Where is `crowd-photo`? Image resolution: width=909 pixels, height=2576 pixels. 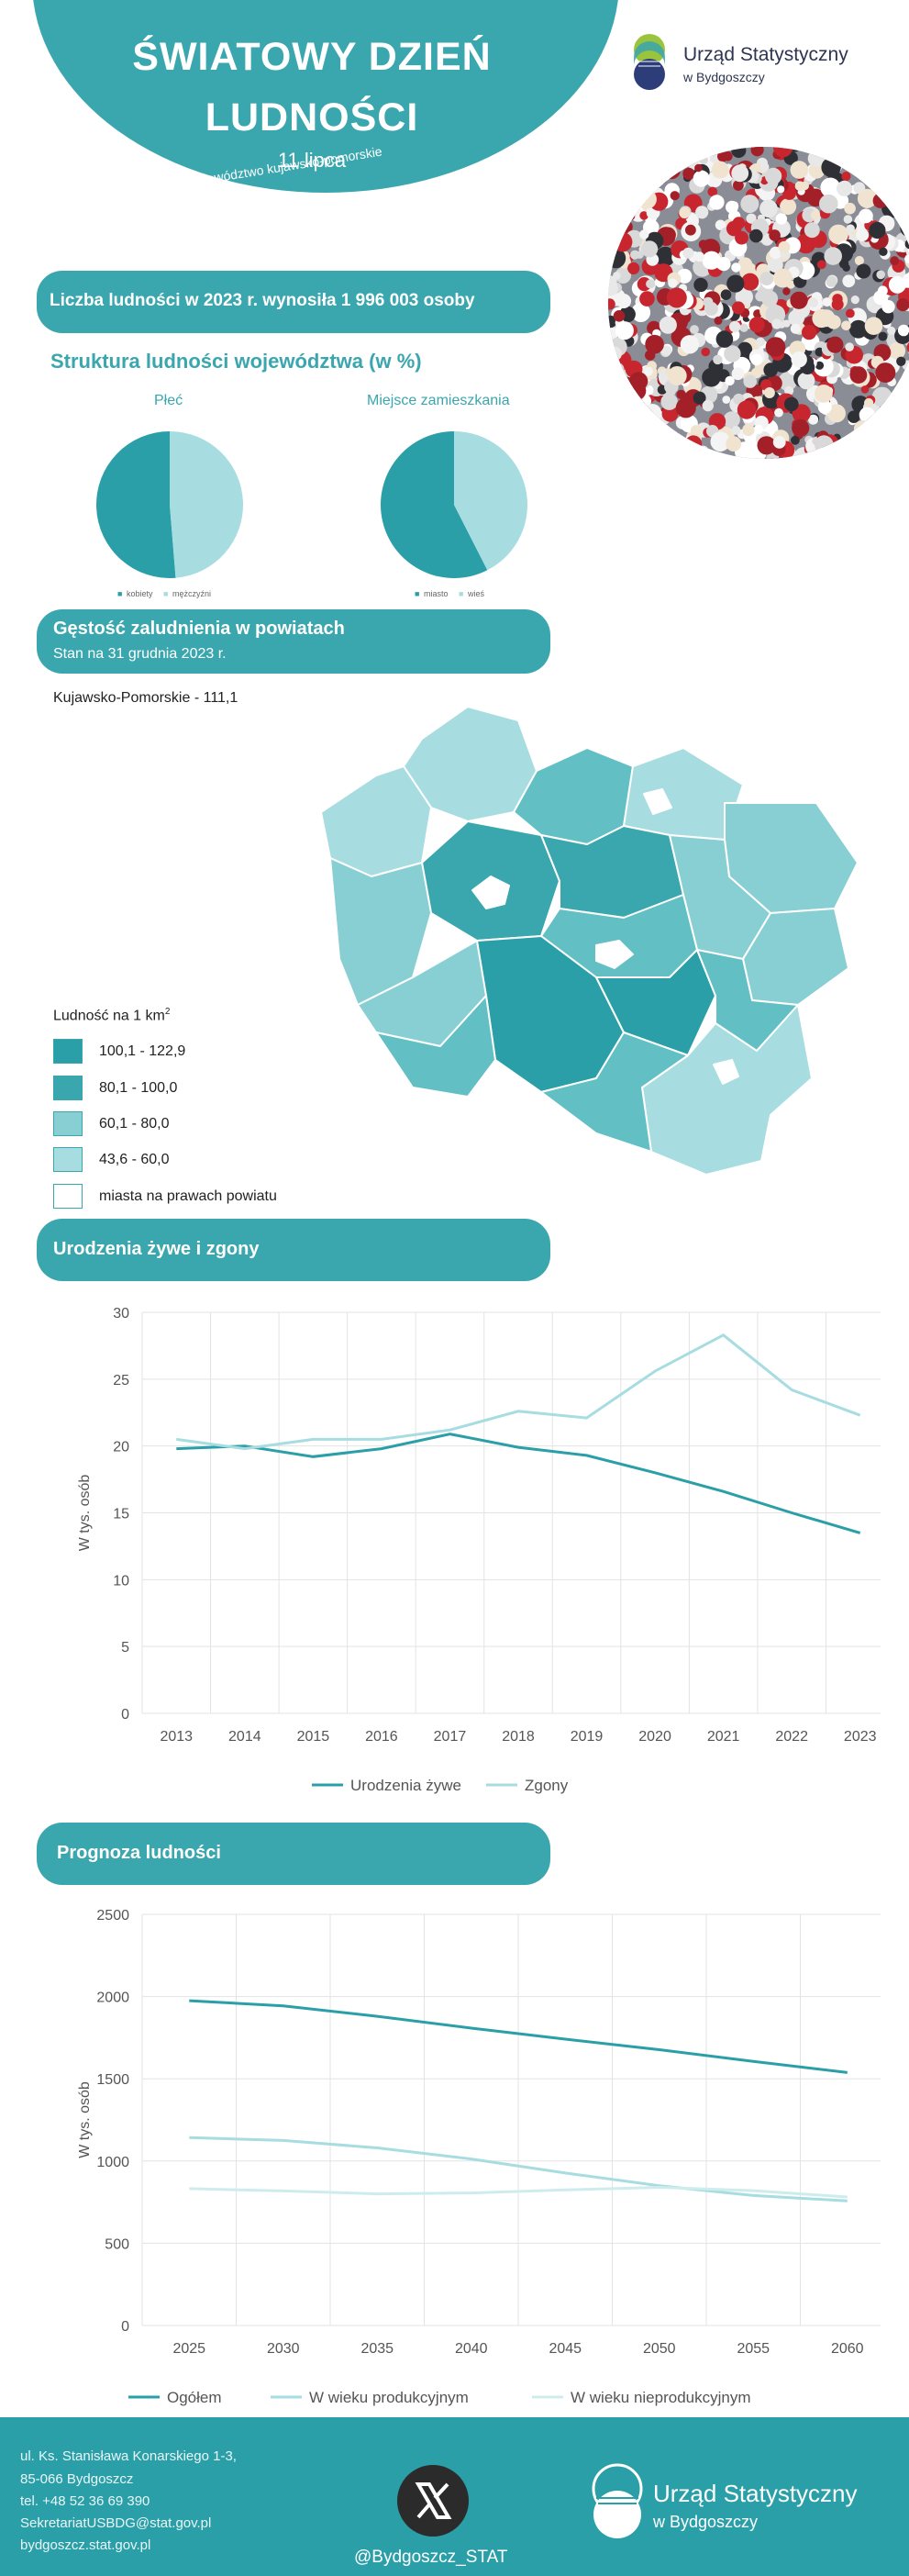 crowd-photo is located at coordinates (758, 303).